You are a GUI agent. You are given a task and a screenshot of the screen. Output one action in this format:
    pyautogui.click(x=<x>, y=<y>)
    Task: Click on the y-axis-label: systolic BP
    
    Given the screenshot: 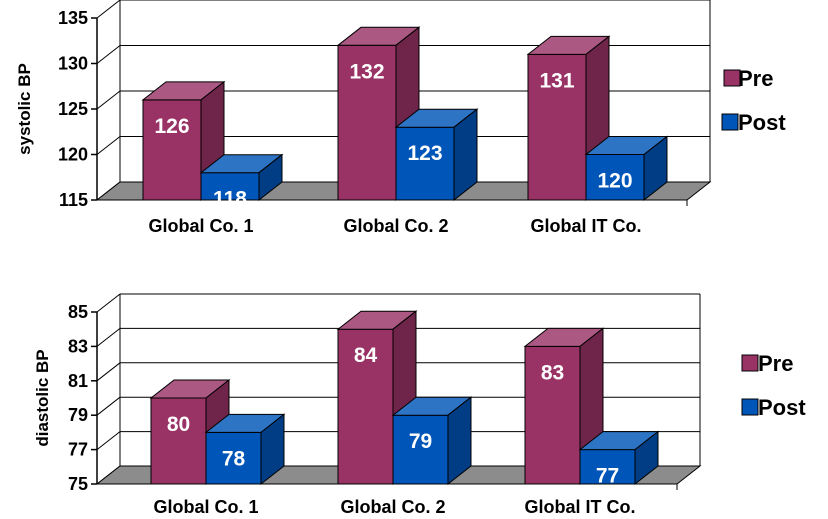 What is the action you would take?
    pyautogui.click(x=24, y=109)
    